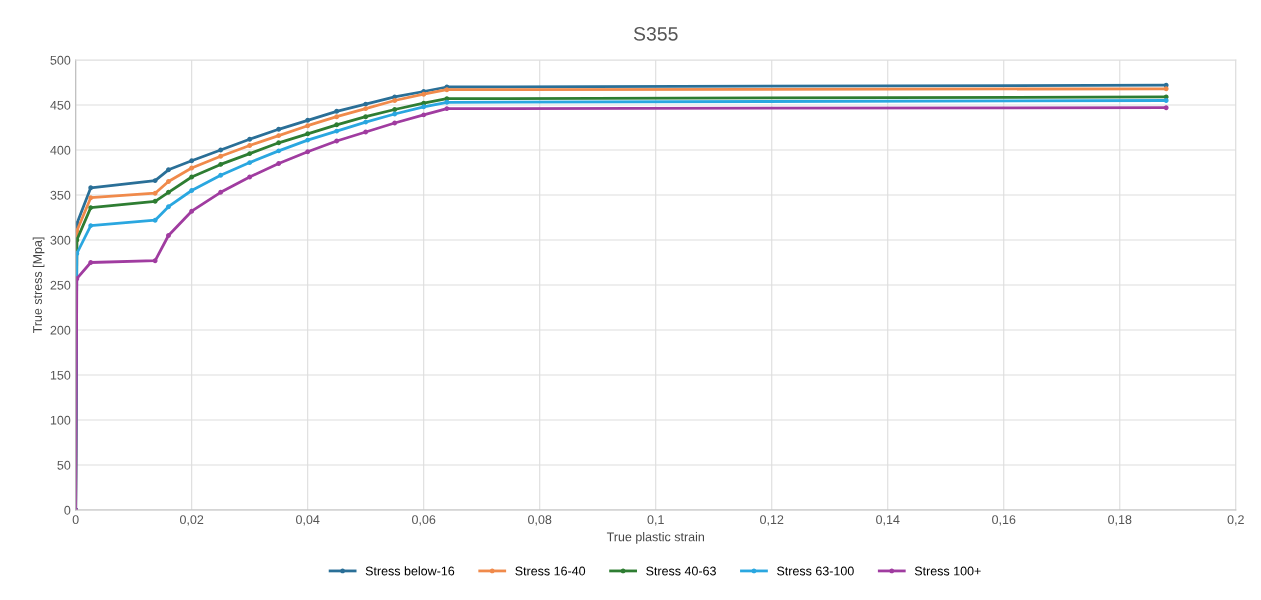 This screenshot has height=600, width=1261. Describe the element at coordinates (540, 520) in the screenshot. I see `x-tick-label: 0,08` at that location.